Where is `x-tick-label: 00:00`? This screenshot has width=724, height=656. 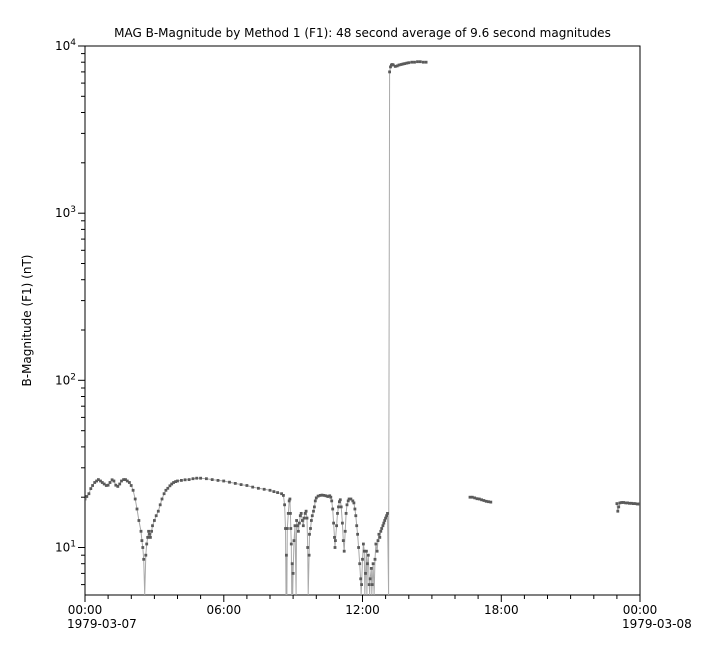
x-tick-label: 00:00 is located at coordinates (640, 610).